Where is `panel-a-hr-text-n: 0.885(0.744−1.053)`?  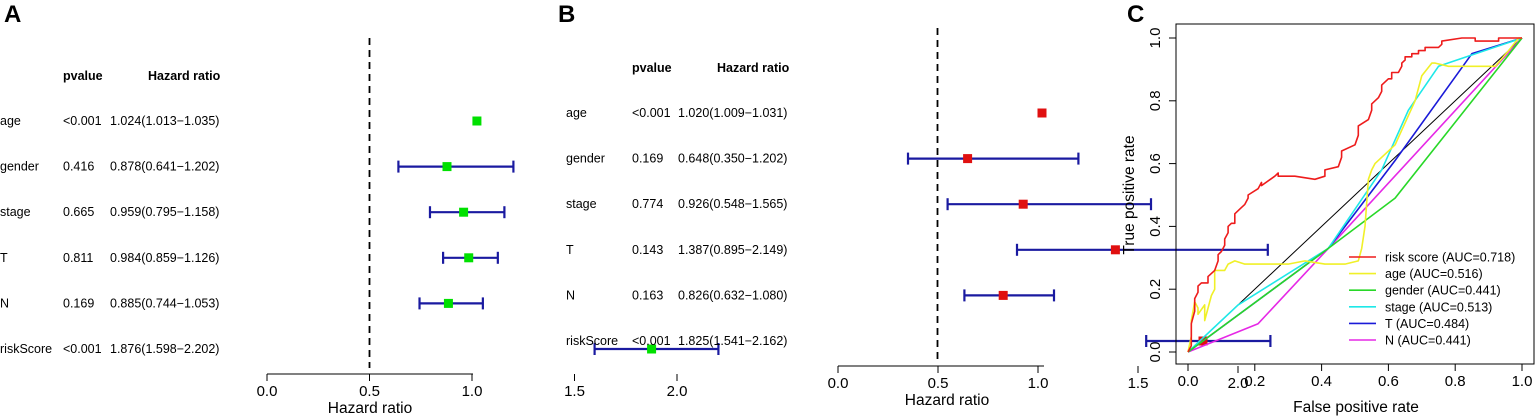
panel-a-hr-text-n: 0.885(0.744−1.053) is located at coordinates (164, 303).